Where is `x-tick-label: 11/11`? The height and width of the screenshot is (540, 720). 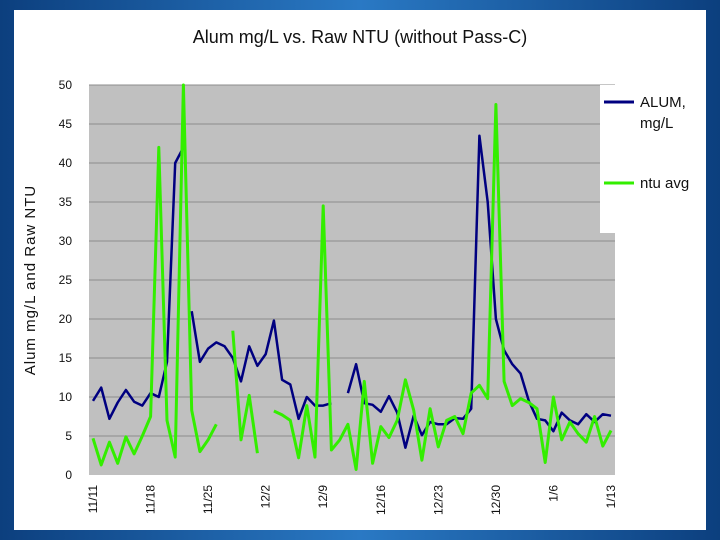
x-tick-label: 11/11 is located at coordinates (93, 499).